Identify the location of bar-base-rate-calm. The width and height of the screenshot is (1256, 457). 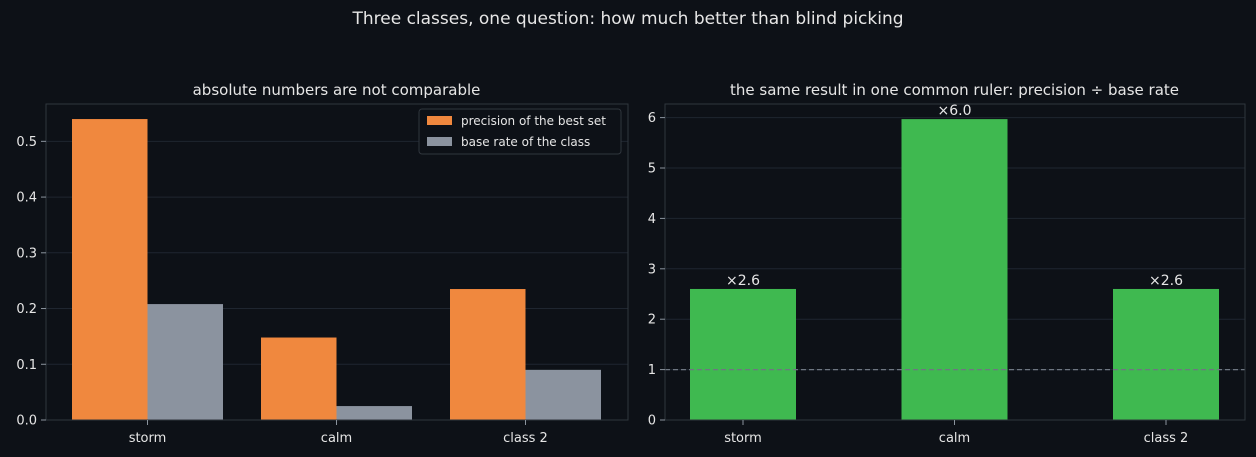
(374, 413).